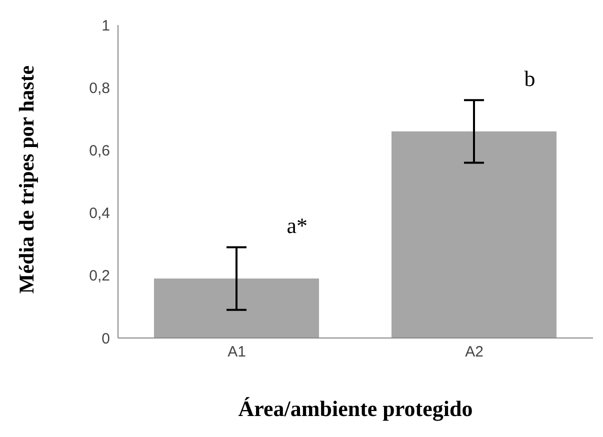  What do you see at coordinates (474, 352) in the screenshot?
I see `x-tick-label: A2` at bounding box center [474, 352].